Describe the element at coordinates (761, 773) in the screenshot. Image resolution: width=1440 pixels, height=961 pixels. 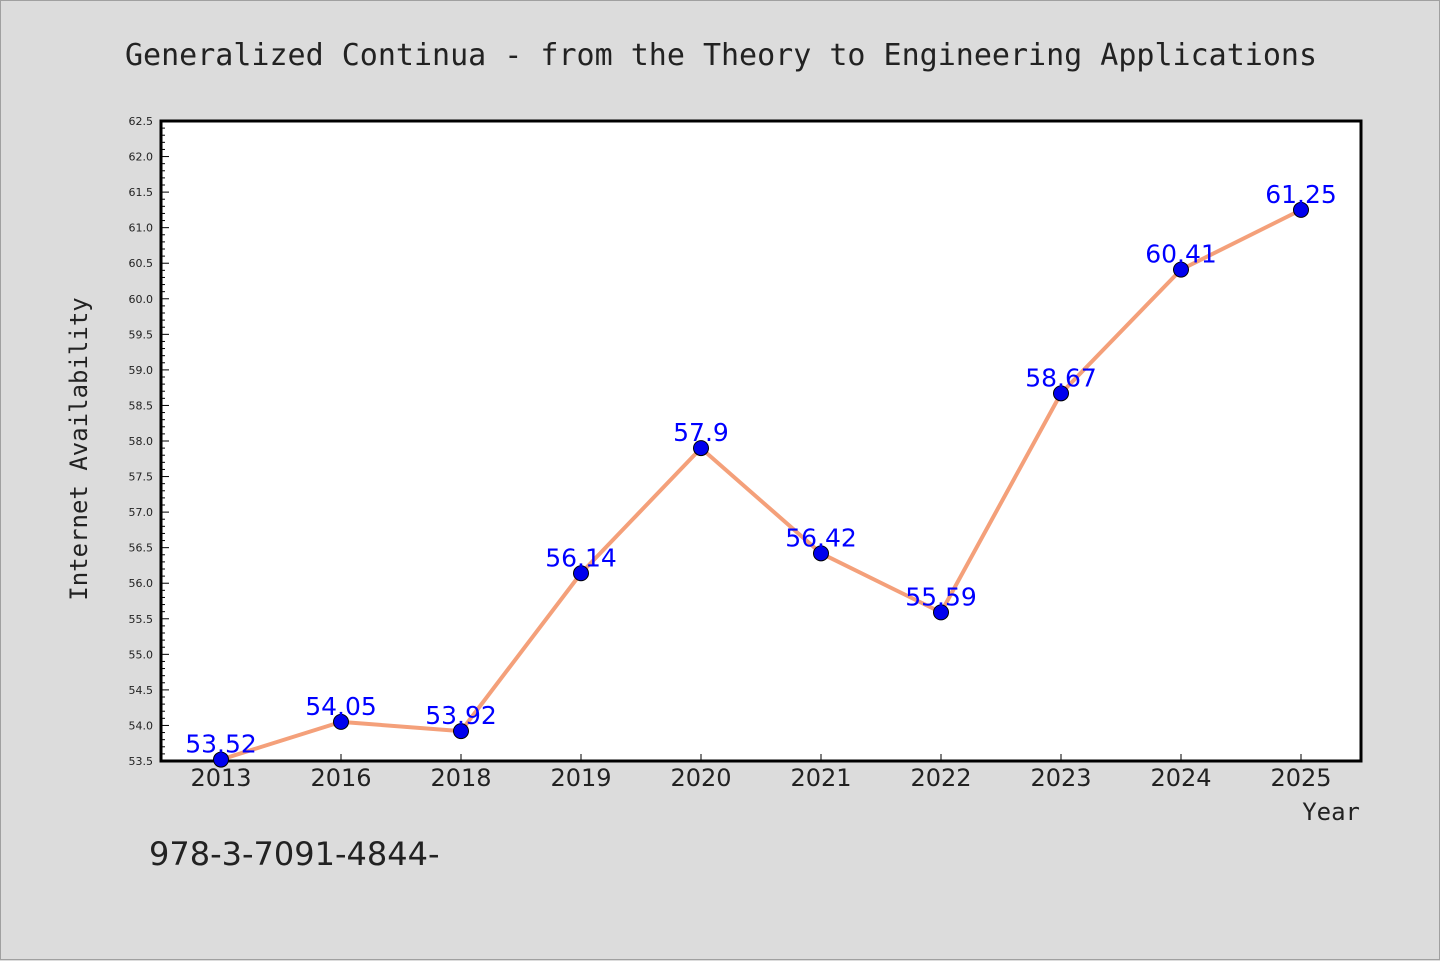
I see `x-axis: 2013 2016 2018 2019 2020 2021 2022 2023 2024 2025` at that location.